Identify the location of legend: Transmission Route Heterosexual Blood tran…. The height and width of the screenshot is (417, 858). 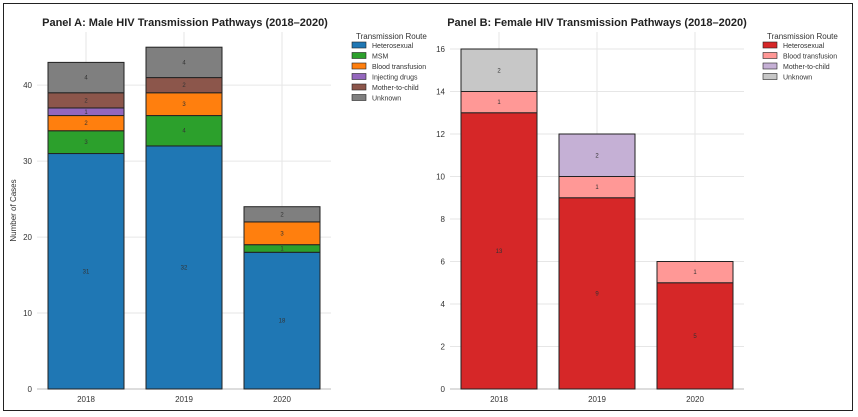
(800, 57).